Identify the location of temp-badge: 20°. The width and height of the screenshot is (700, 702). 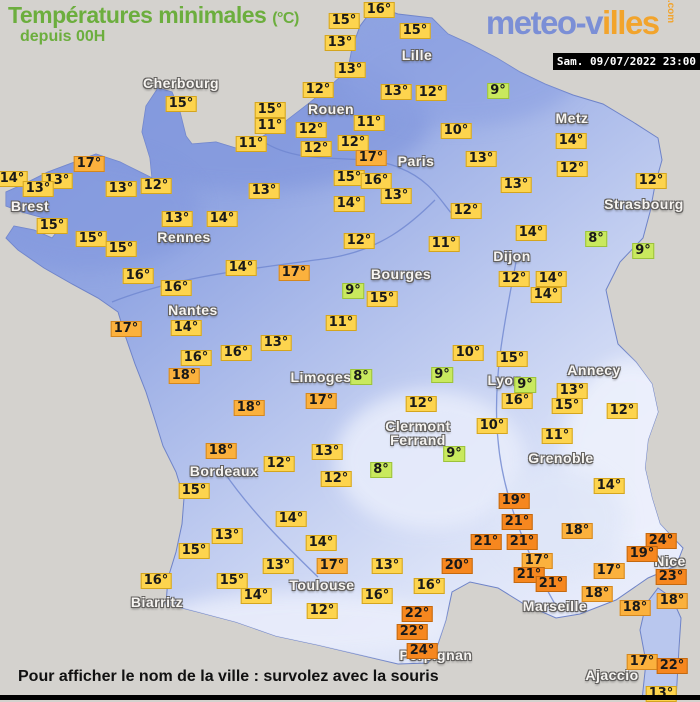
(457, 566).